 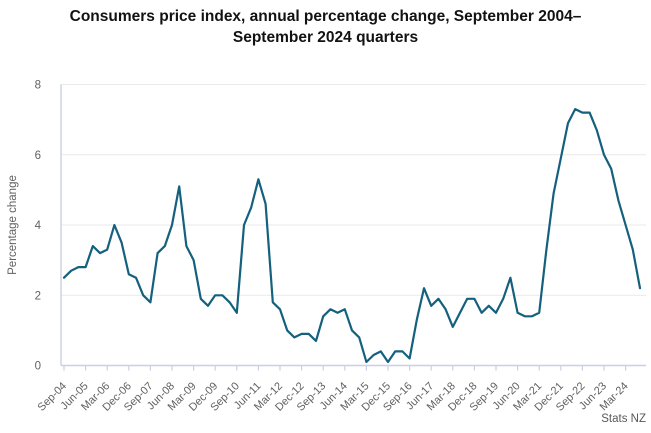 What do you see at coordinates (13, 225) in the screenshot?
I see `y-axis-title: Percentage change` at bounding box center [13, 225].